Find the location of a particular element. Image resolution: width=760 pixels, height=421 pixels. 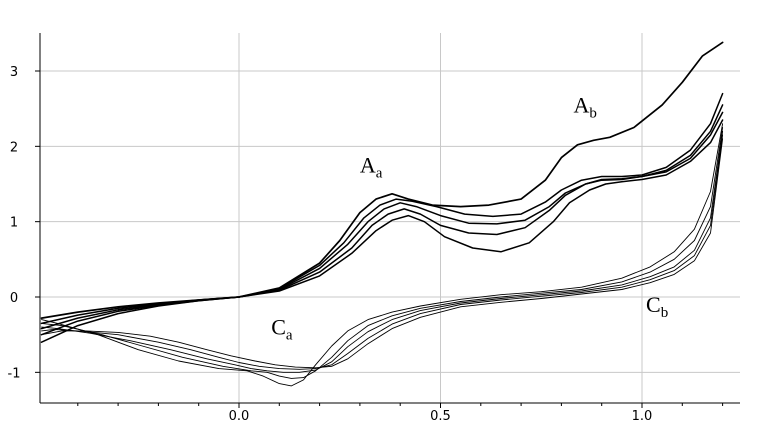

annotation-Ca: Ca is located at coordinates (282, 329).